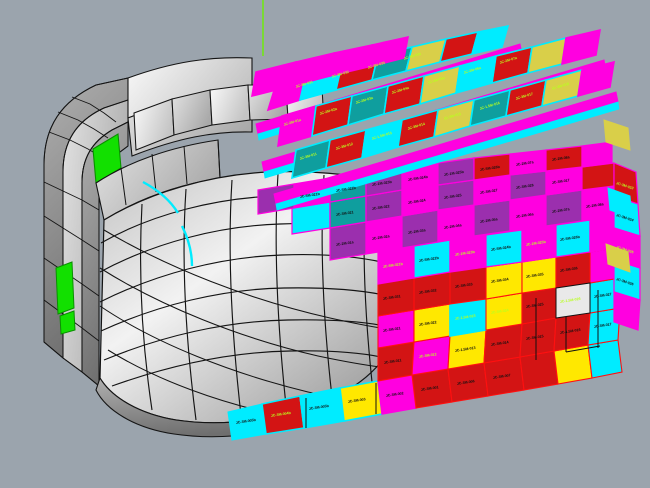  I want to click on label-block: JC-3M-002, so click(395, 394).